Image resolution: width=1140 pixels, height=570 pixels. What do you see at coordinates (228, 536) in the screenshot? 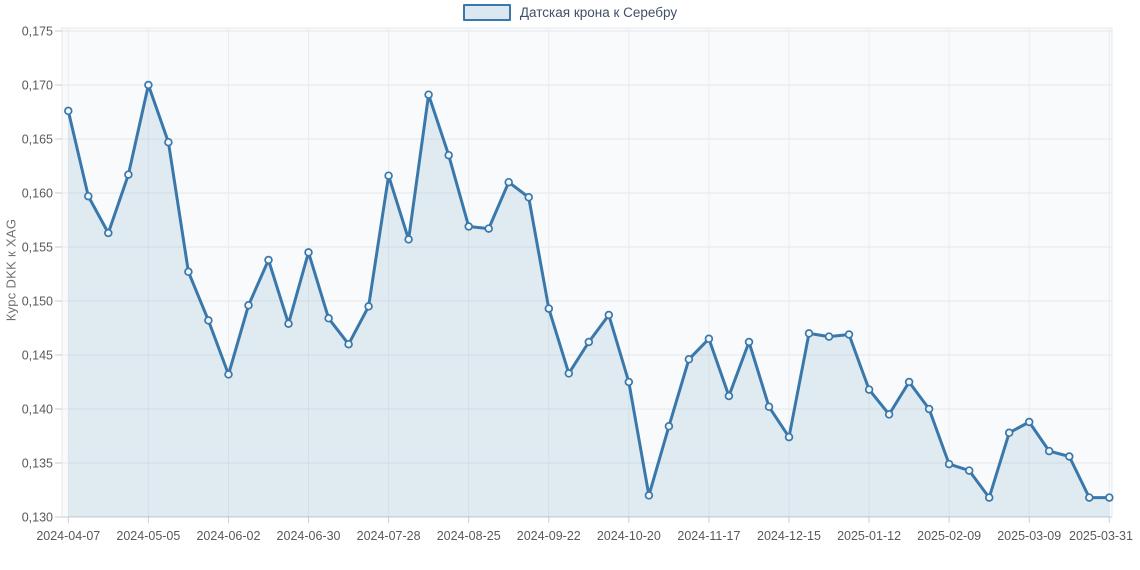
I see `x-tick-label: 2024-06-02` at bounding box center [228, 536].